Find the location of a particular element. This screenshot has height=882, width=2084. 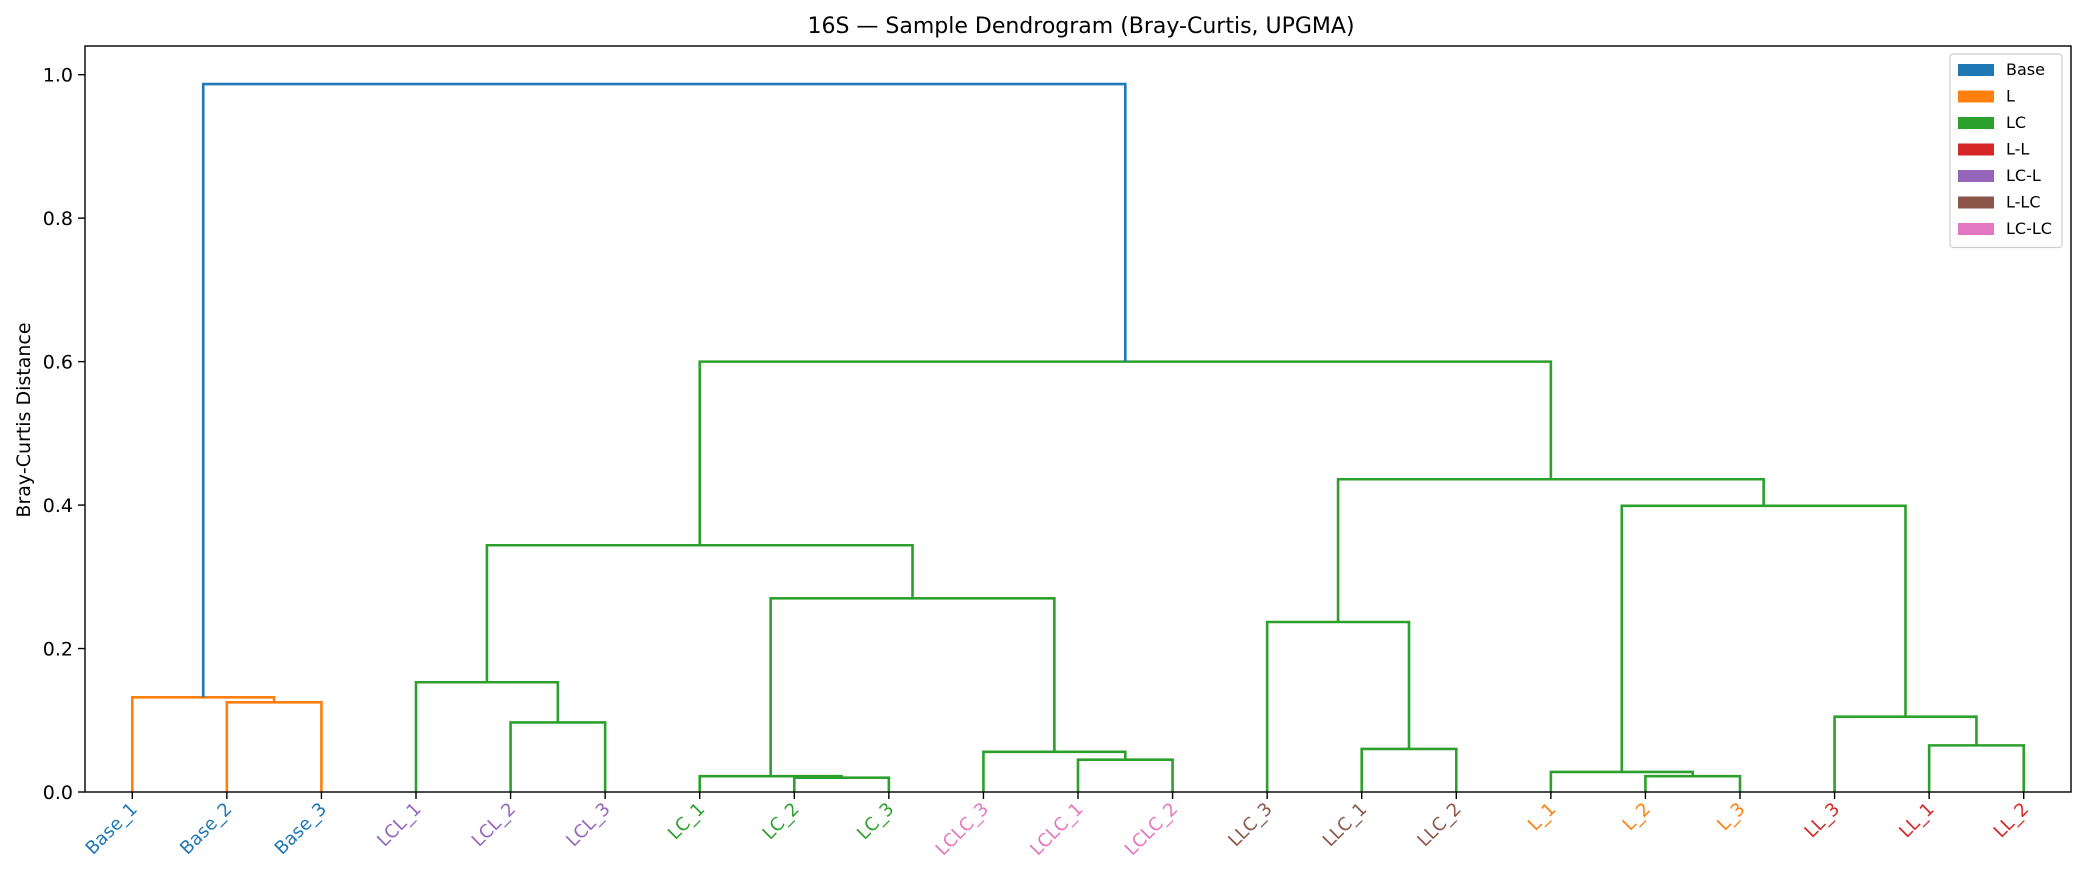

legend-label: L-LC is located at coordinates (2023, 202).